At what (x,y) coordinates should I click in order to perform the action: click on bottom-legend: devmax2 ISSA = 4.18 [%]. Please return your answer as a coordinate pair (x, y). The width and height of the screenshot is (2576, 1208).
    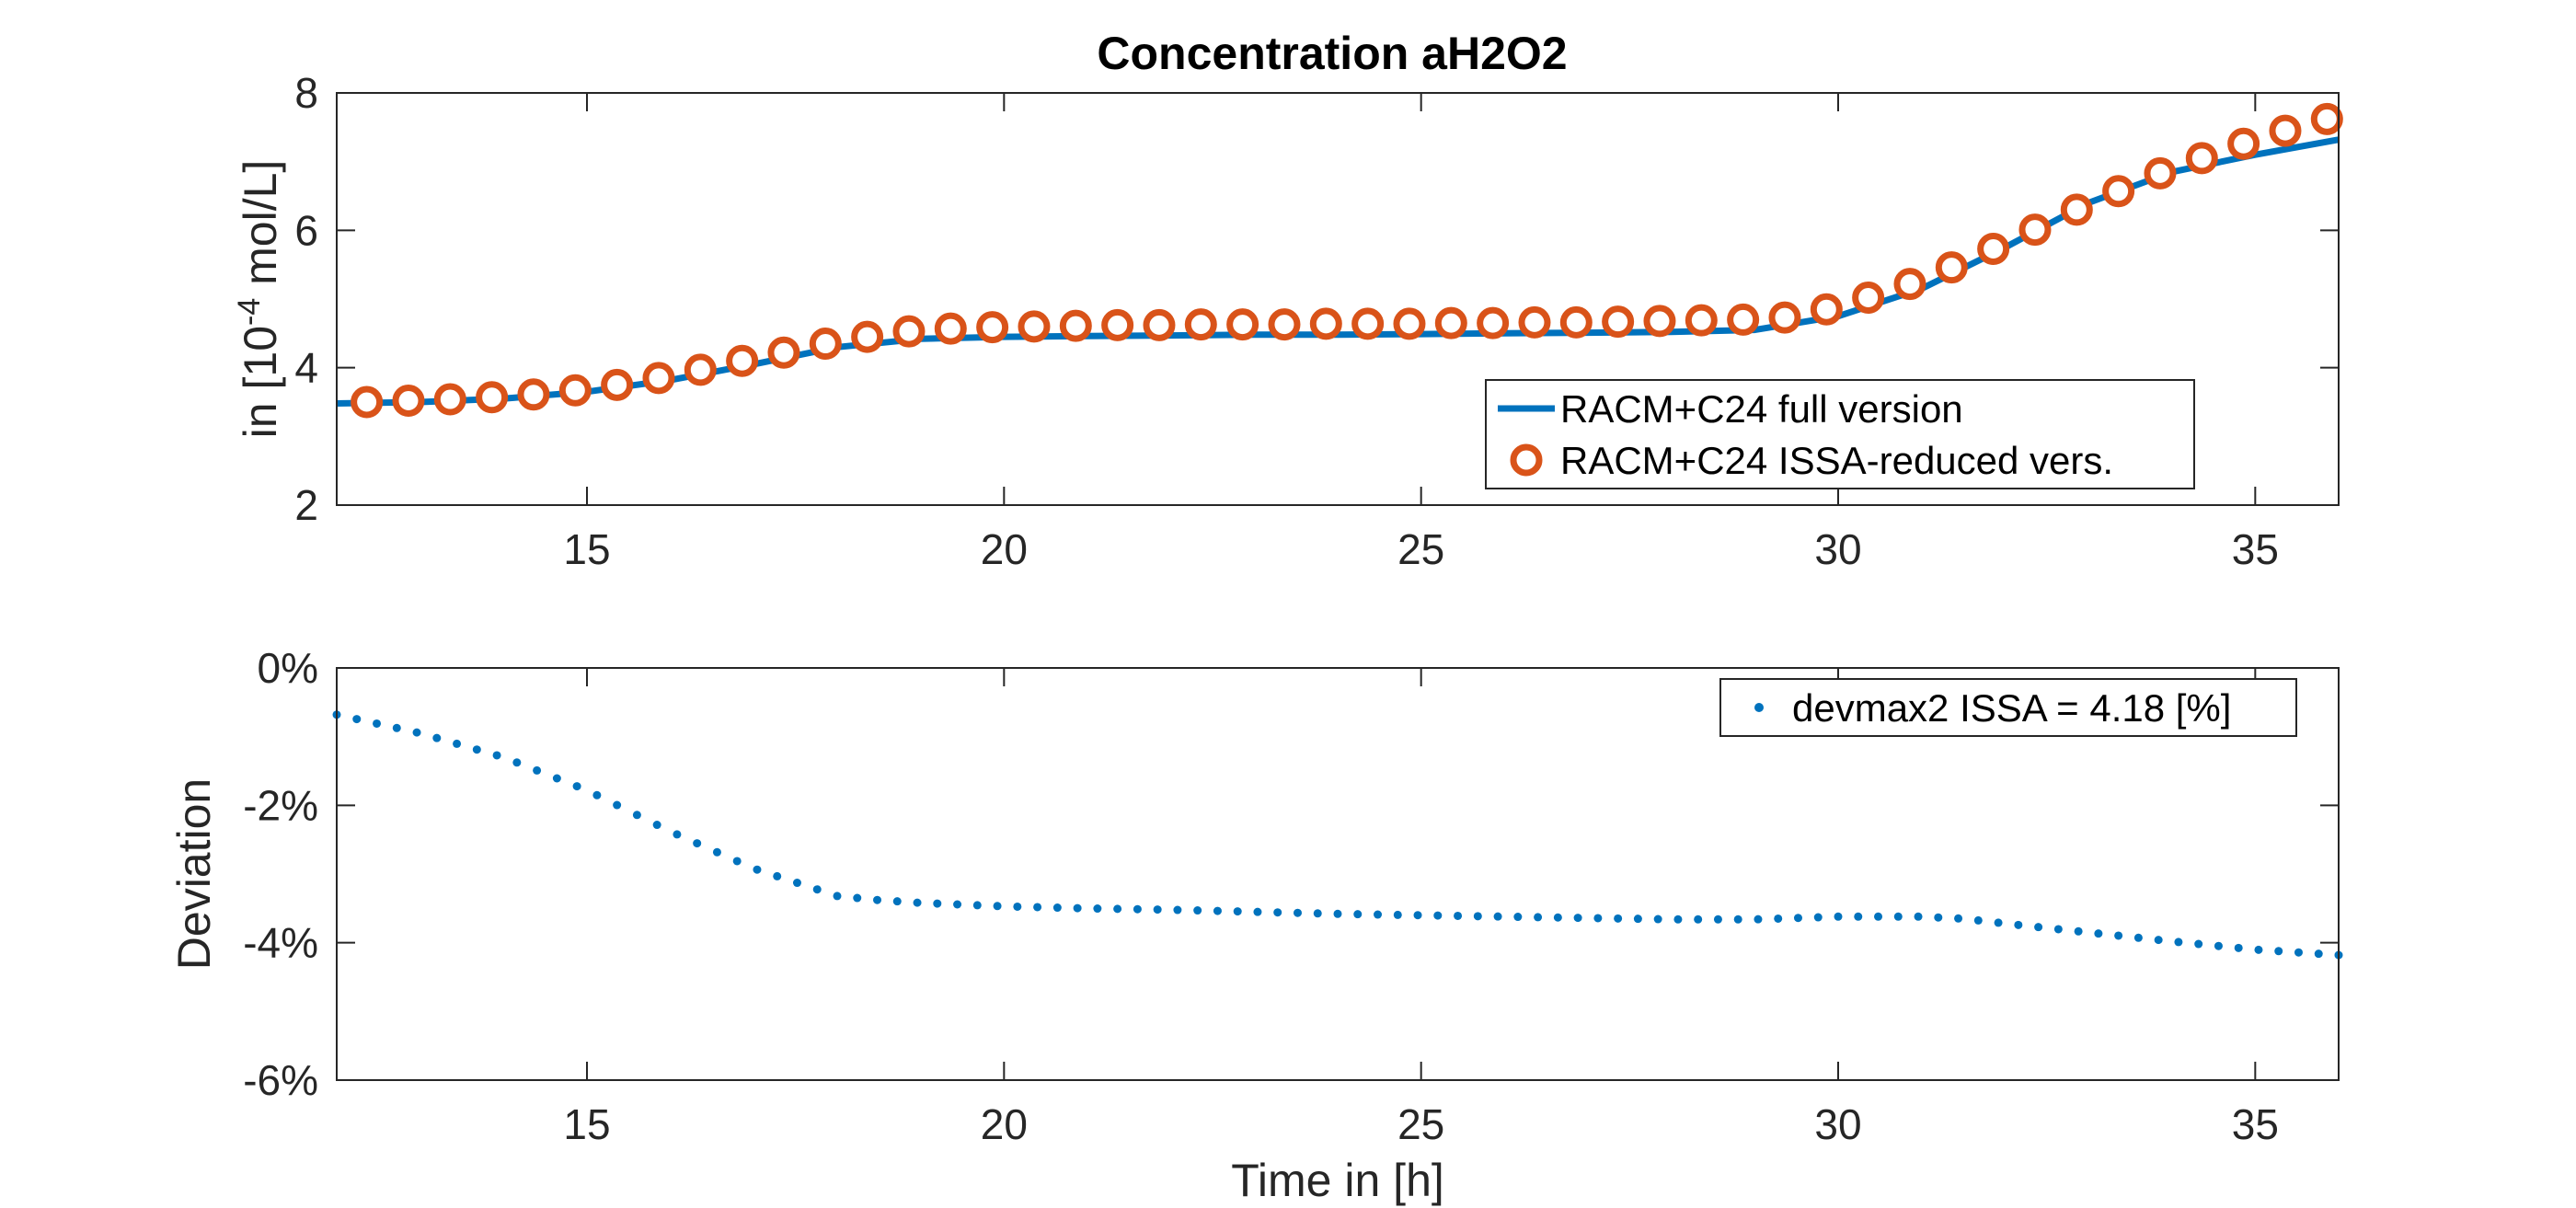
    Looking at the image, I should click on (2008, 707).